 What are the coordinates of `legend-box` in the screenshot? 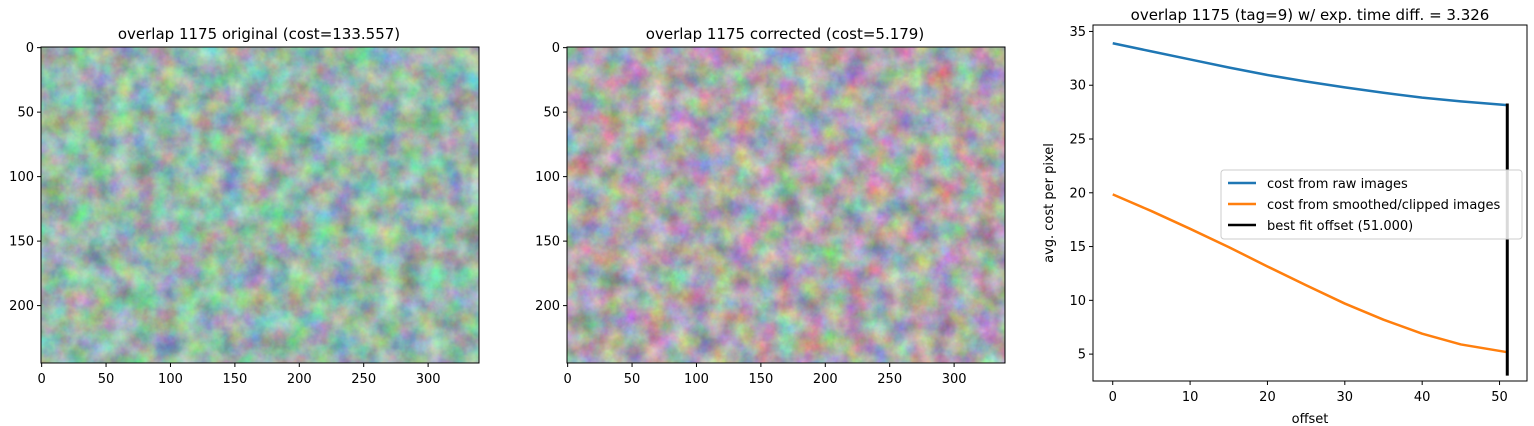 It's located at (1371, 204).